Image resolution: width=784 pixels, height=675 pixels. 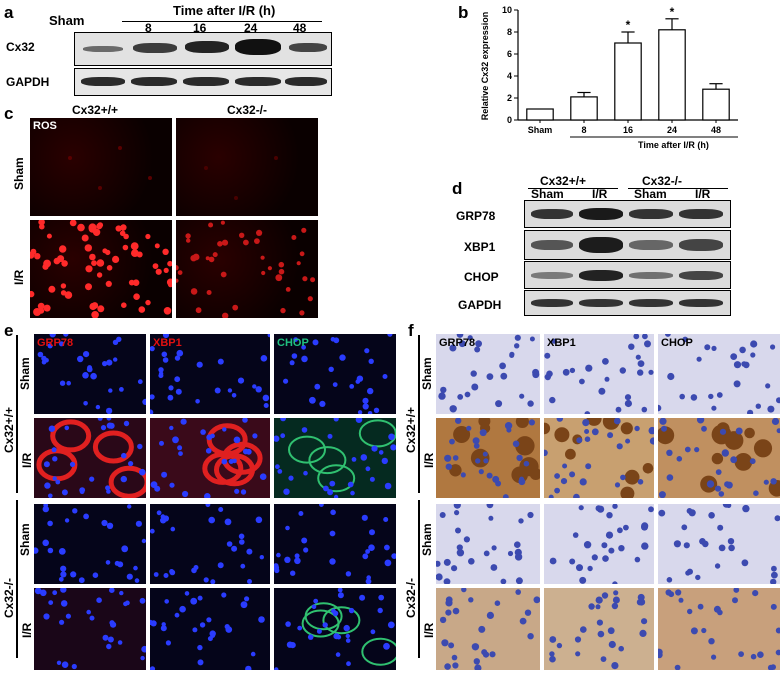 I want to click on e-chop-ko-ir, so click(x=335, y=629).